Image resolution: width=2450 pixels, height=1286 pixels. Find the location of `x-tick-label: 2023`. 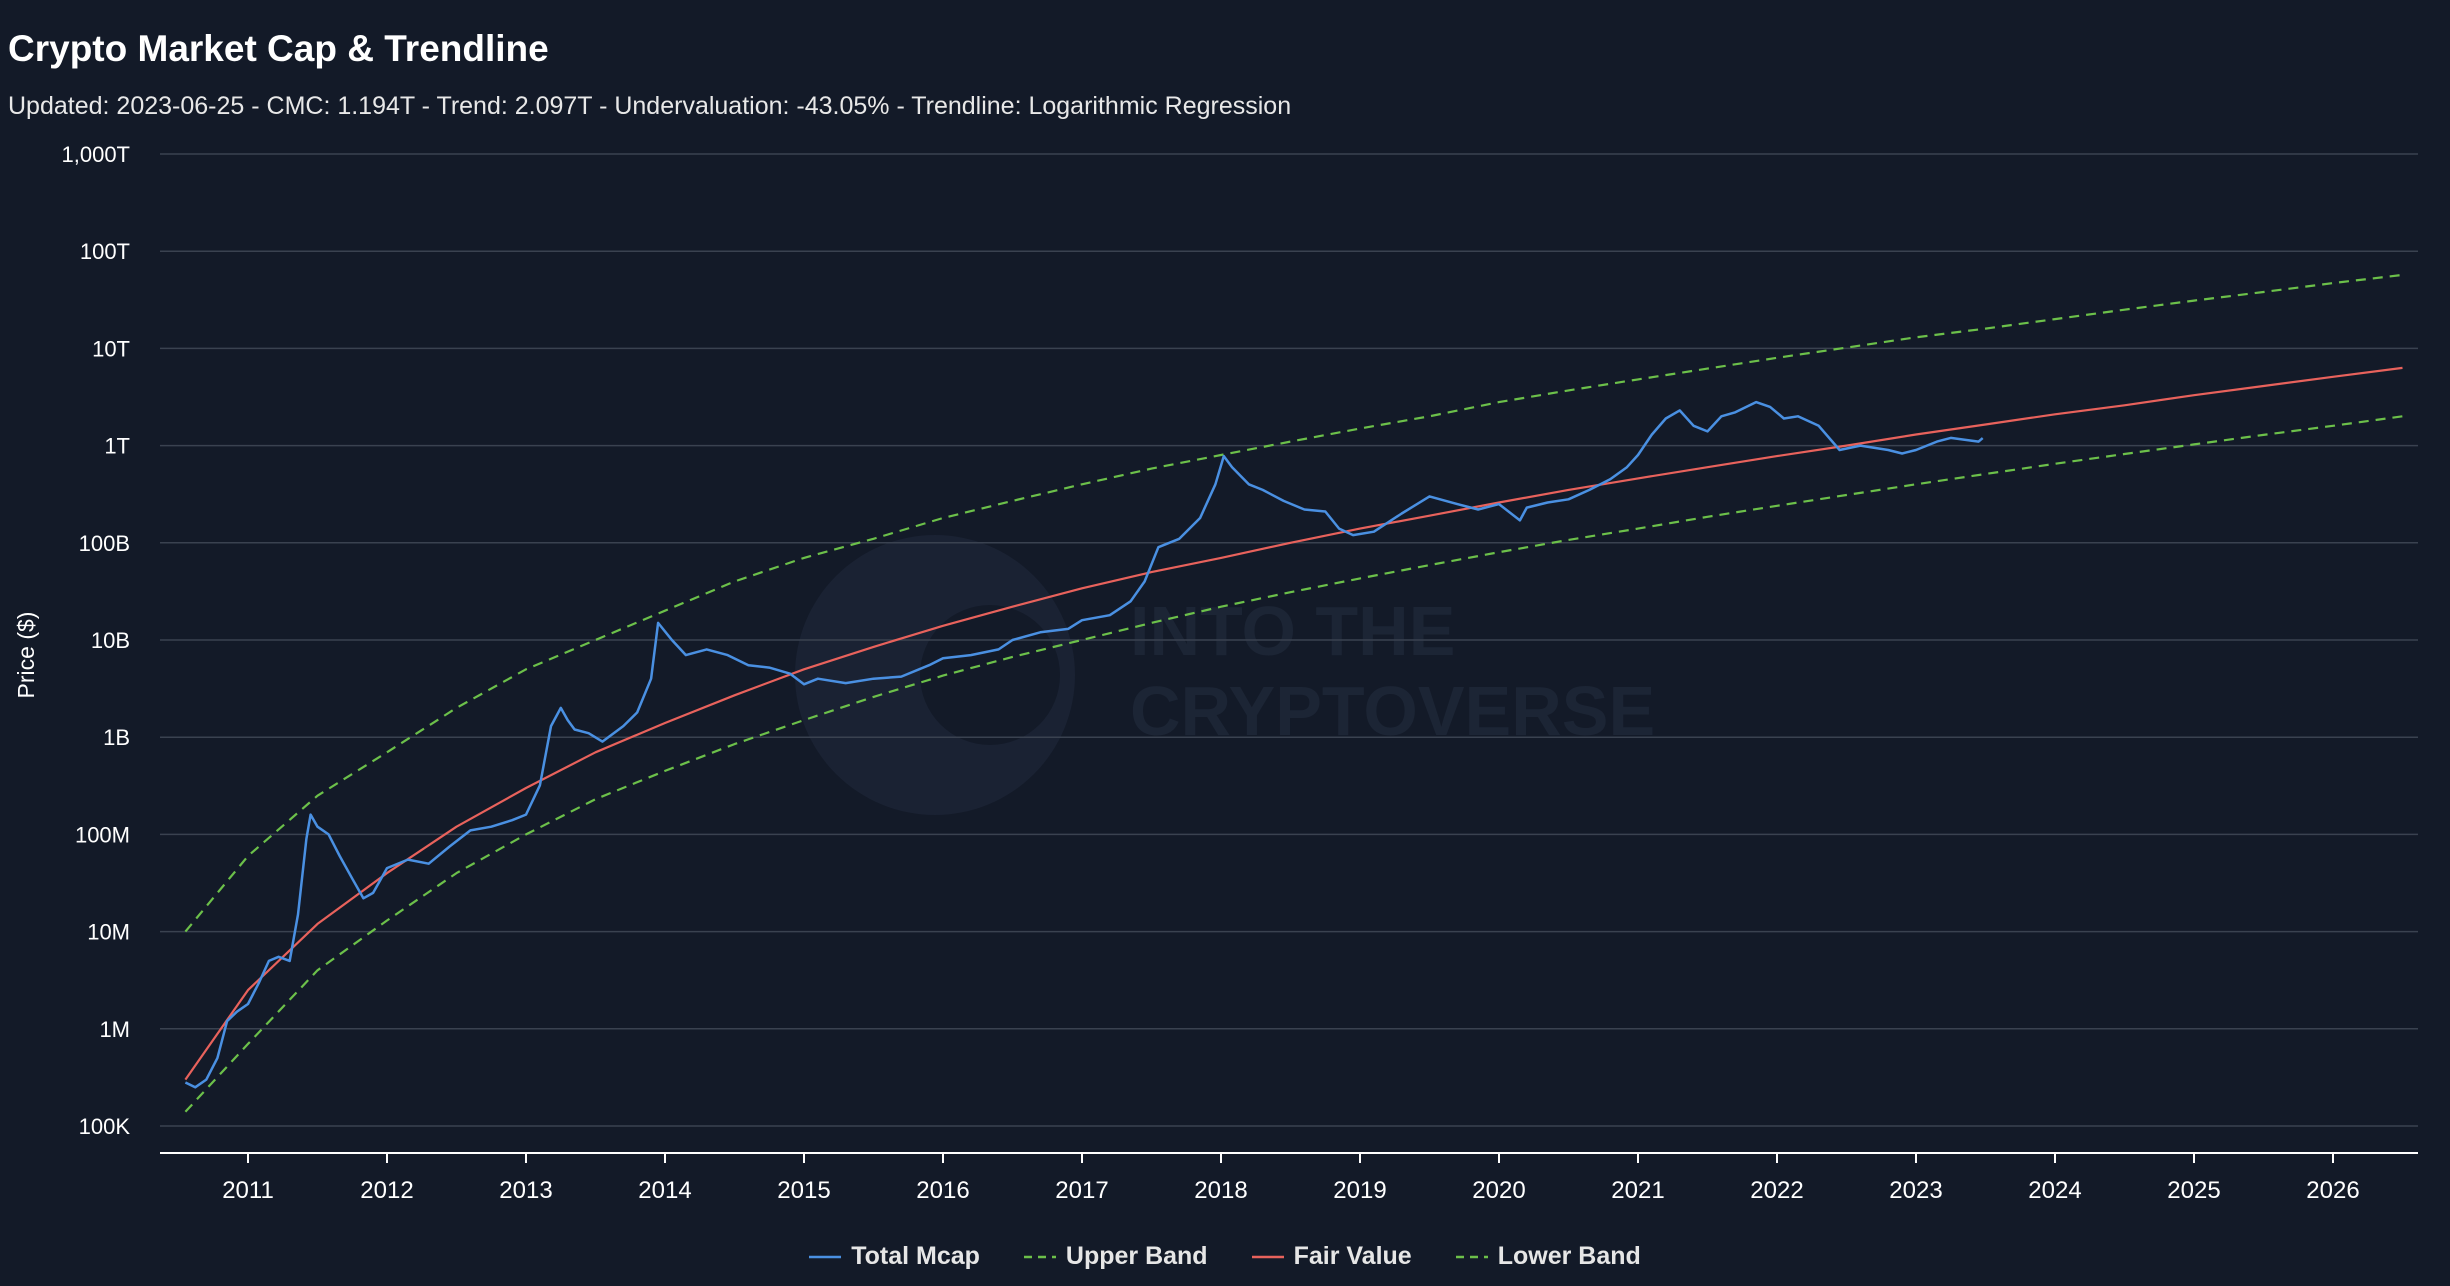

x-tick-label: 2023 is located at coordinates (1915, 1190).